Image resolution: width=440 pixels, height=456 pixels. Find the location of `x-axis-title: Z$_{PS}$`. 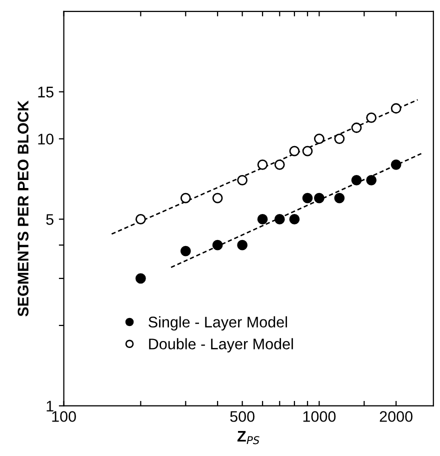

x-axis-title: Z$_{PS}$ is located at coordinates (248, 437).